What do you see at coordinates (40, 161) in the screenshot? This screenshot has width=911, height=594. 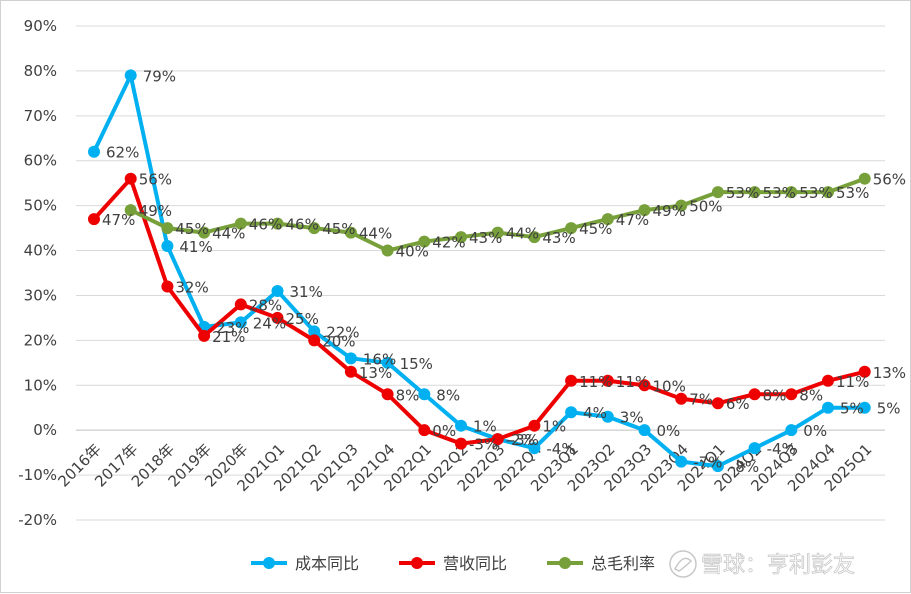 I see `y-tick-label: 60%` at bounding box center [40, 161].